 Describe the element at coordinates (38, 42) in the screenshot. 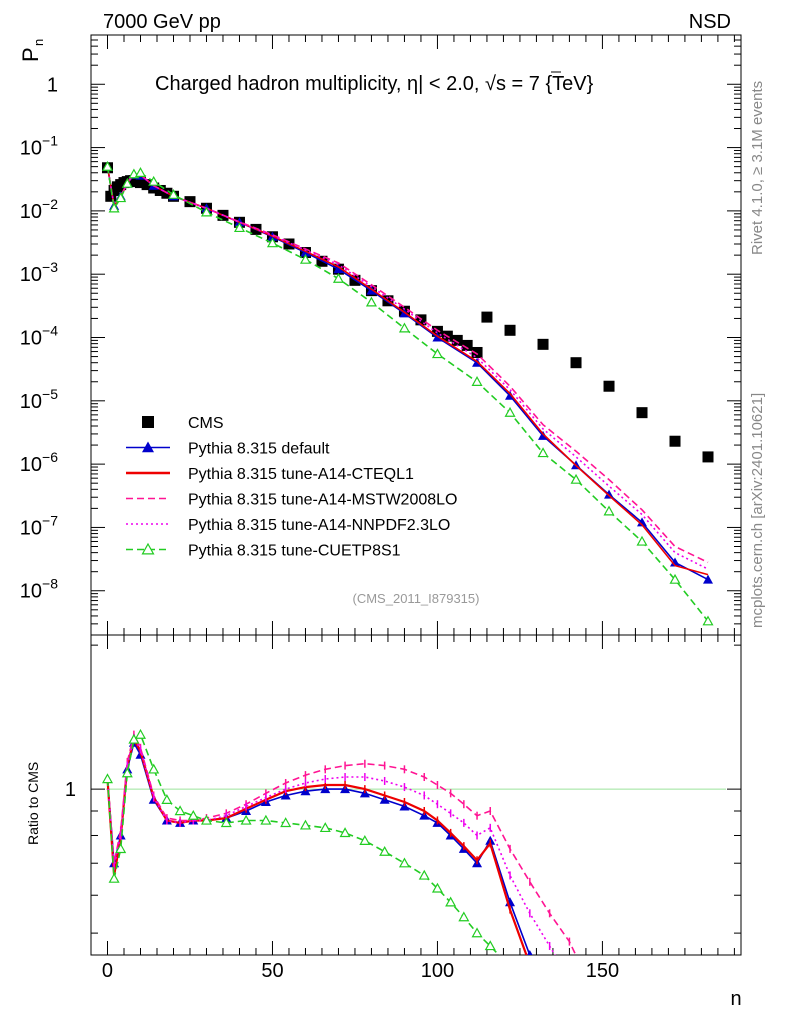

I see `main-y-axis-label-subscript: n` at that location.